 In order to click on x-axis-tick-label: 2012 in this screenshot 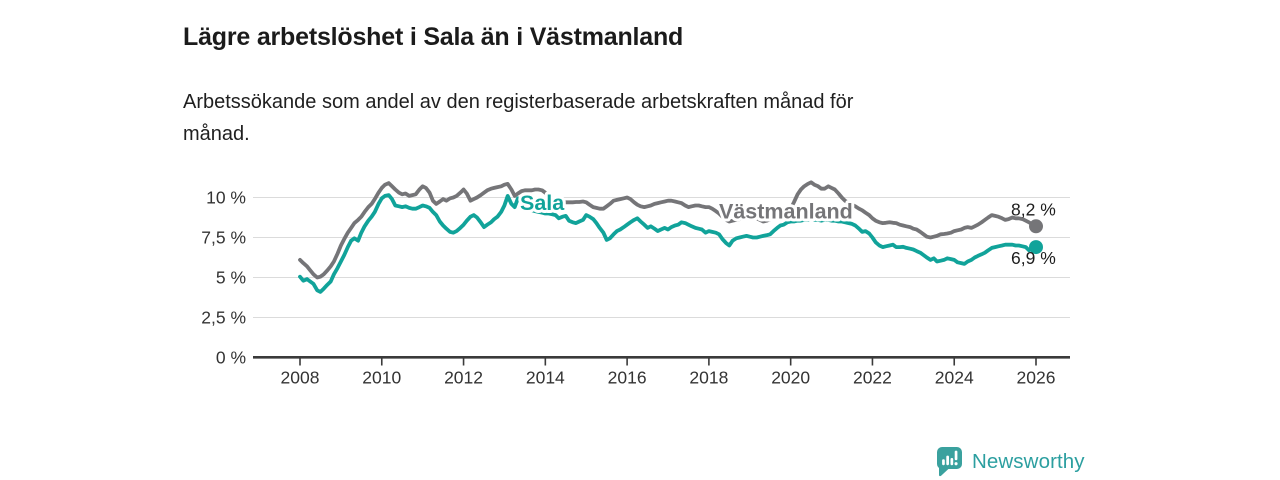, I will do `click(463, 378)`.